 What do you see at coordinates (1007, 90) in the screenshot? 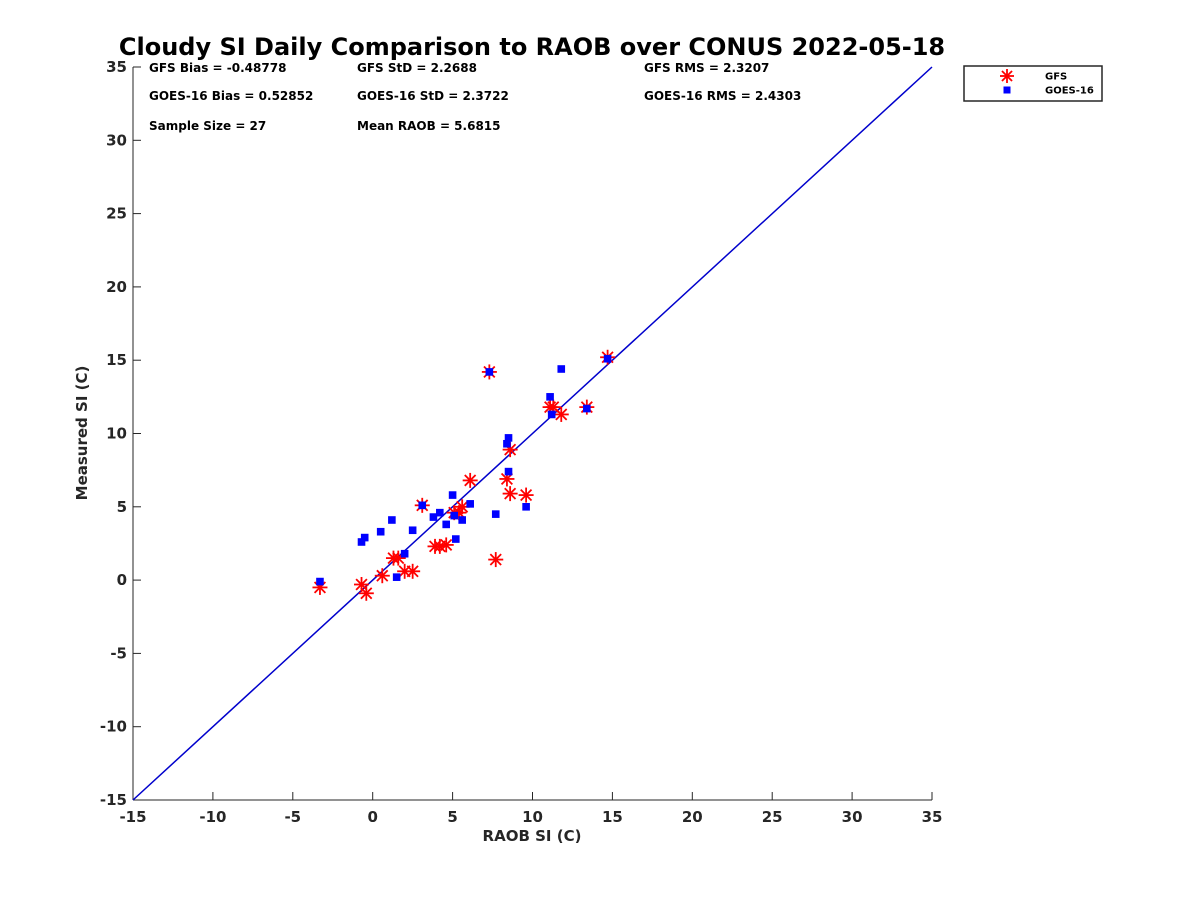
I see `legend-goes-16-marker` at bounding box center [1007, 90].